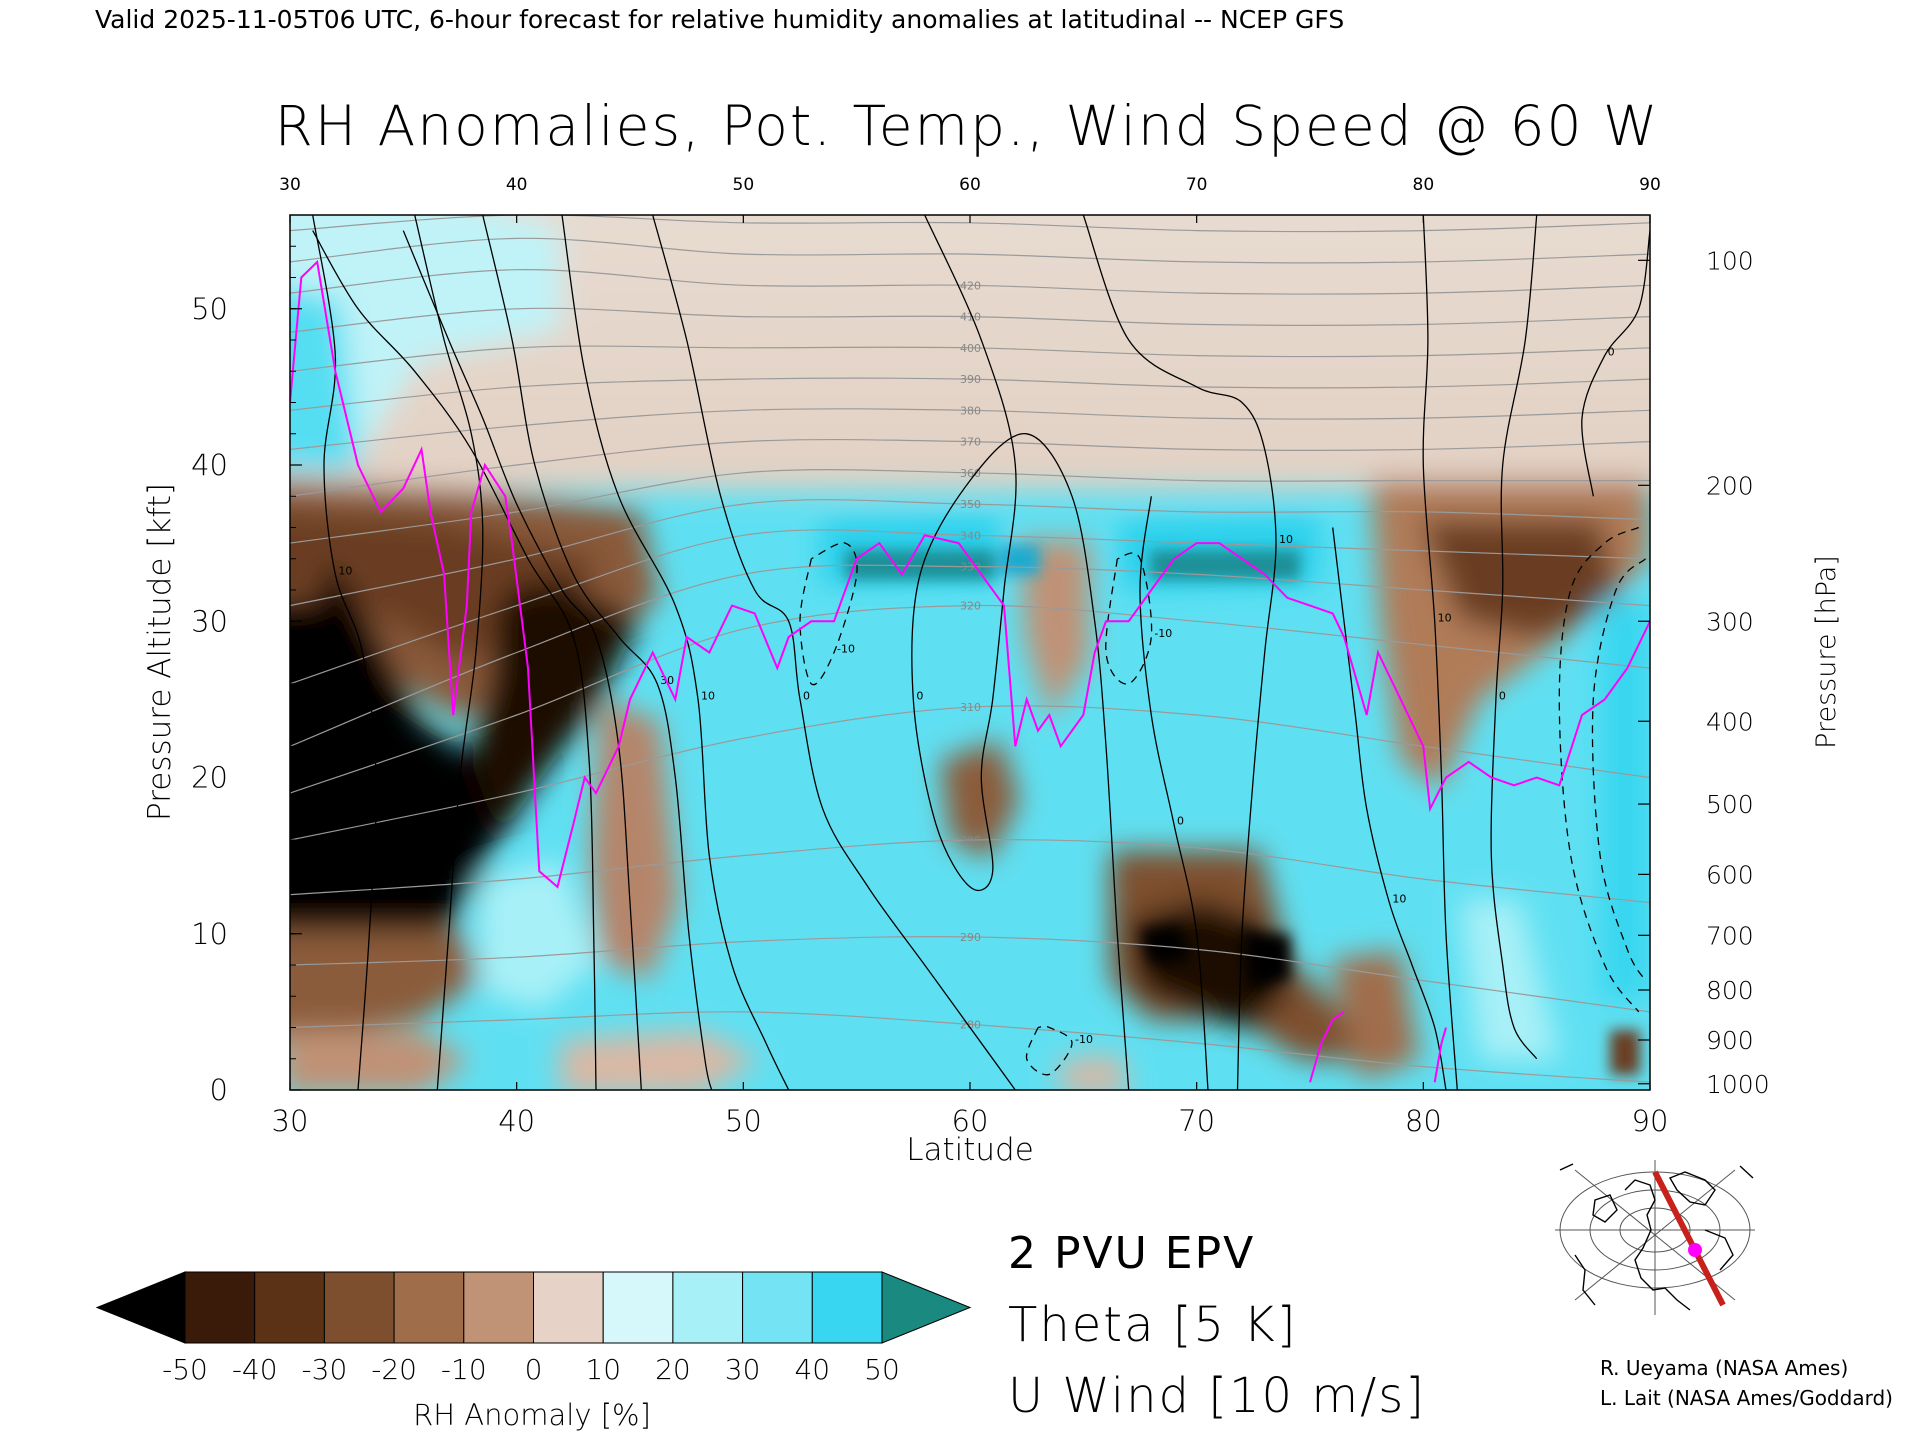 This screenshot has height=1440, width=1920. Describe the element at coordinates (970, 348) in the screenshot. I see `theta-label: 400` at that location.